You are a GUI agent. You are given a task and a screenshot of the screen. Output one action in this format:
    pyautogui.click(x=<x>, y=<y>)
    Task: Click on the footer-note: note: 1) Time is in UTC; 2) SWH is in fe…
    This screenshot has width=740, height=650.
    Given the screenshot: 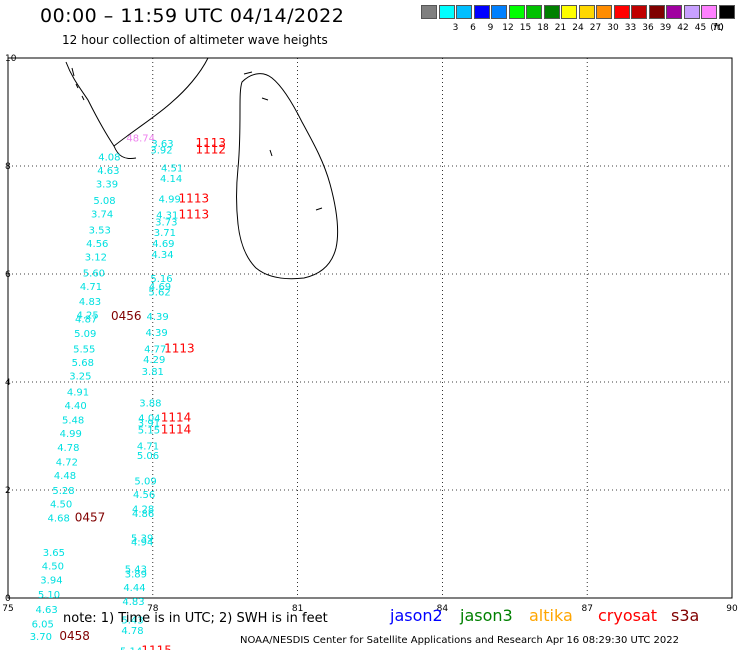 What is the action you would take?
    pyautogui.click(x=195, y=618)
    